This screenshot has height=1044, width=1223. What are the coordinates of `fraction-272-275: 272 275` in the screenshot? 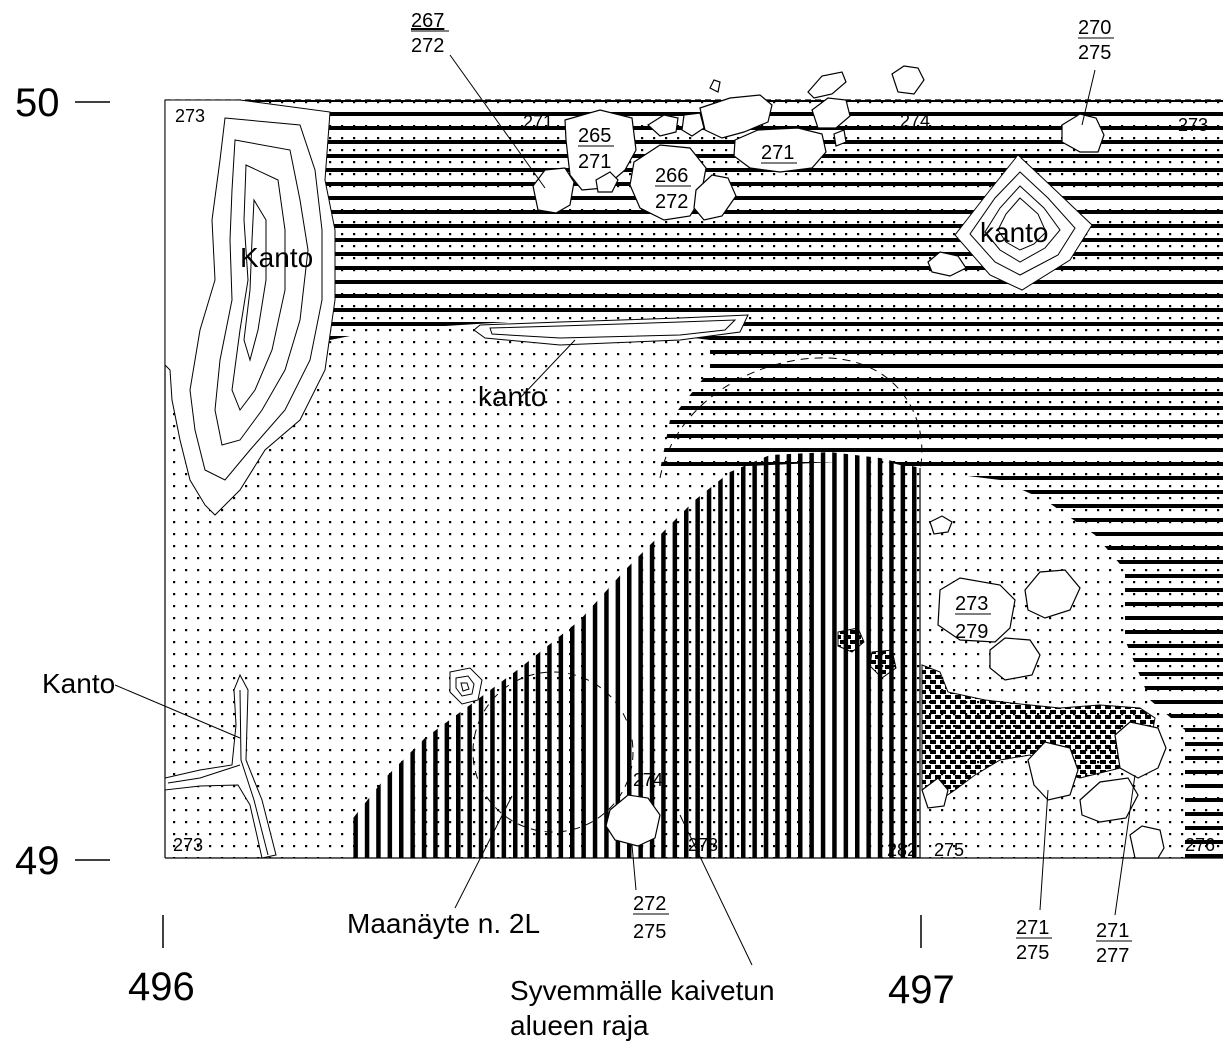 It's located at (651, 918).